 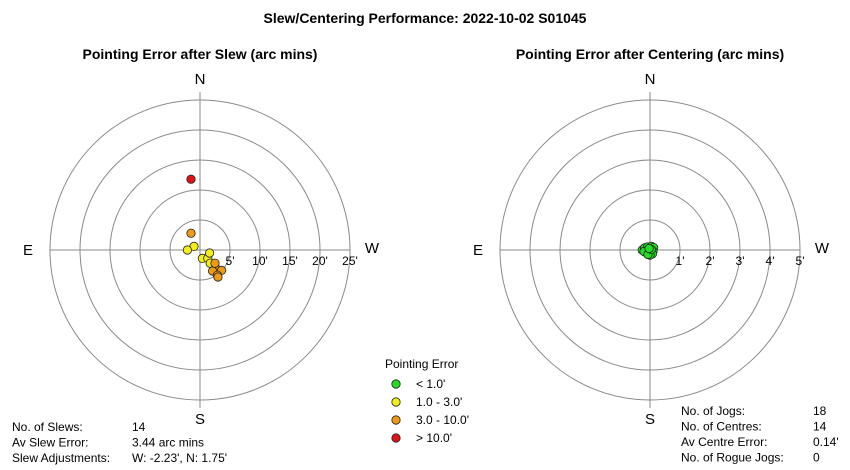 I want to click on stat-value: 0.14', so click(x=826, y=442).